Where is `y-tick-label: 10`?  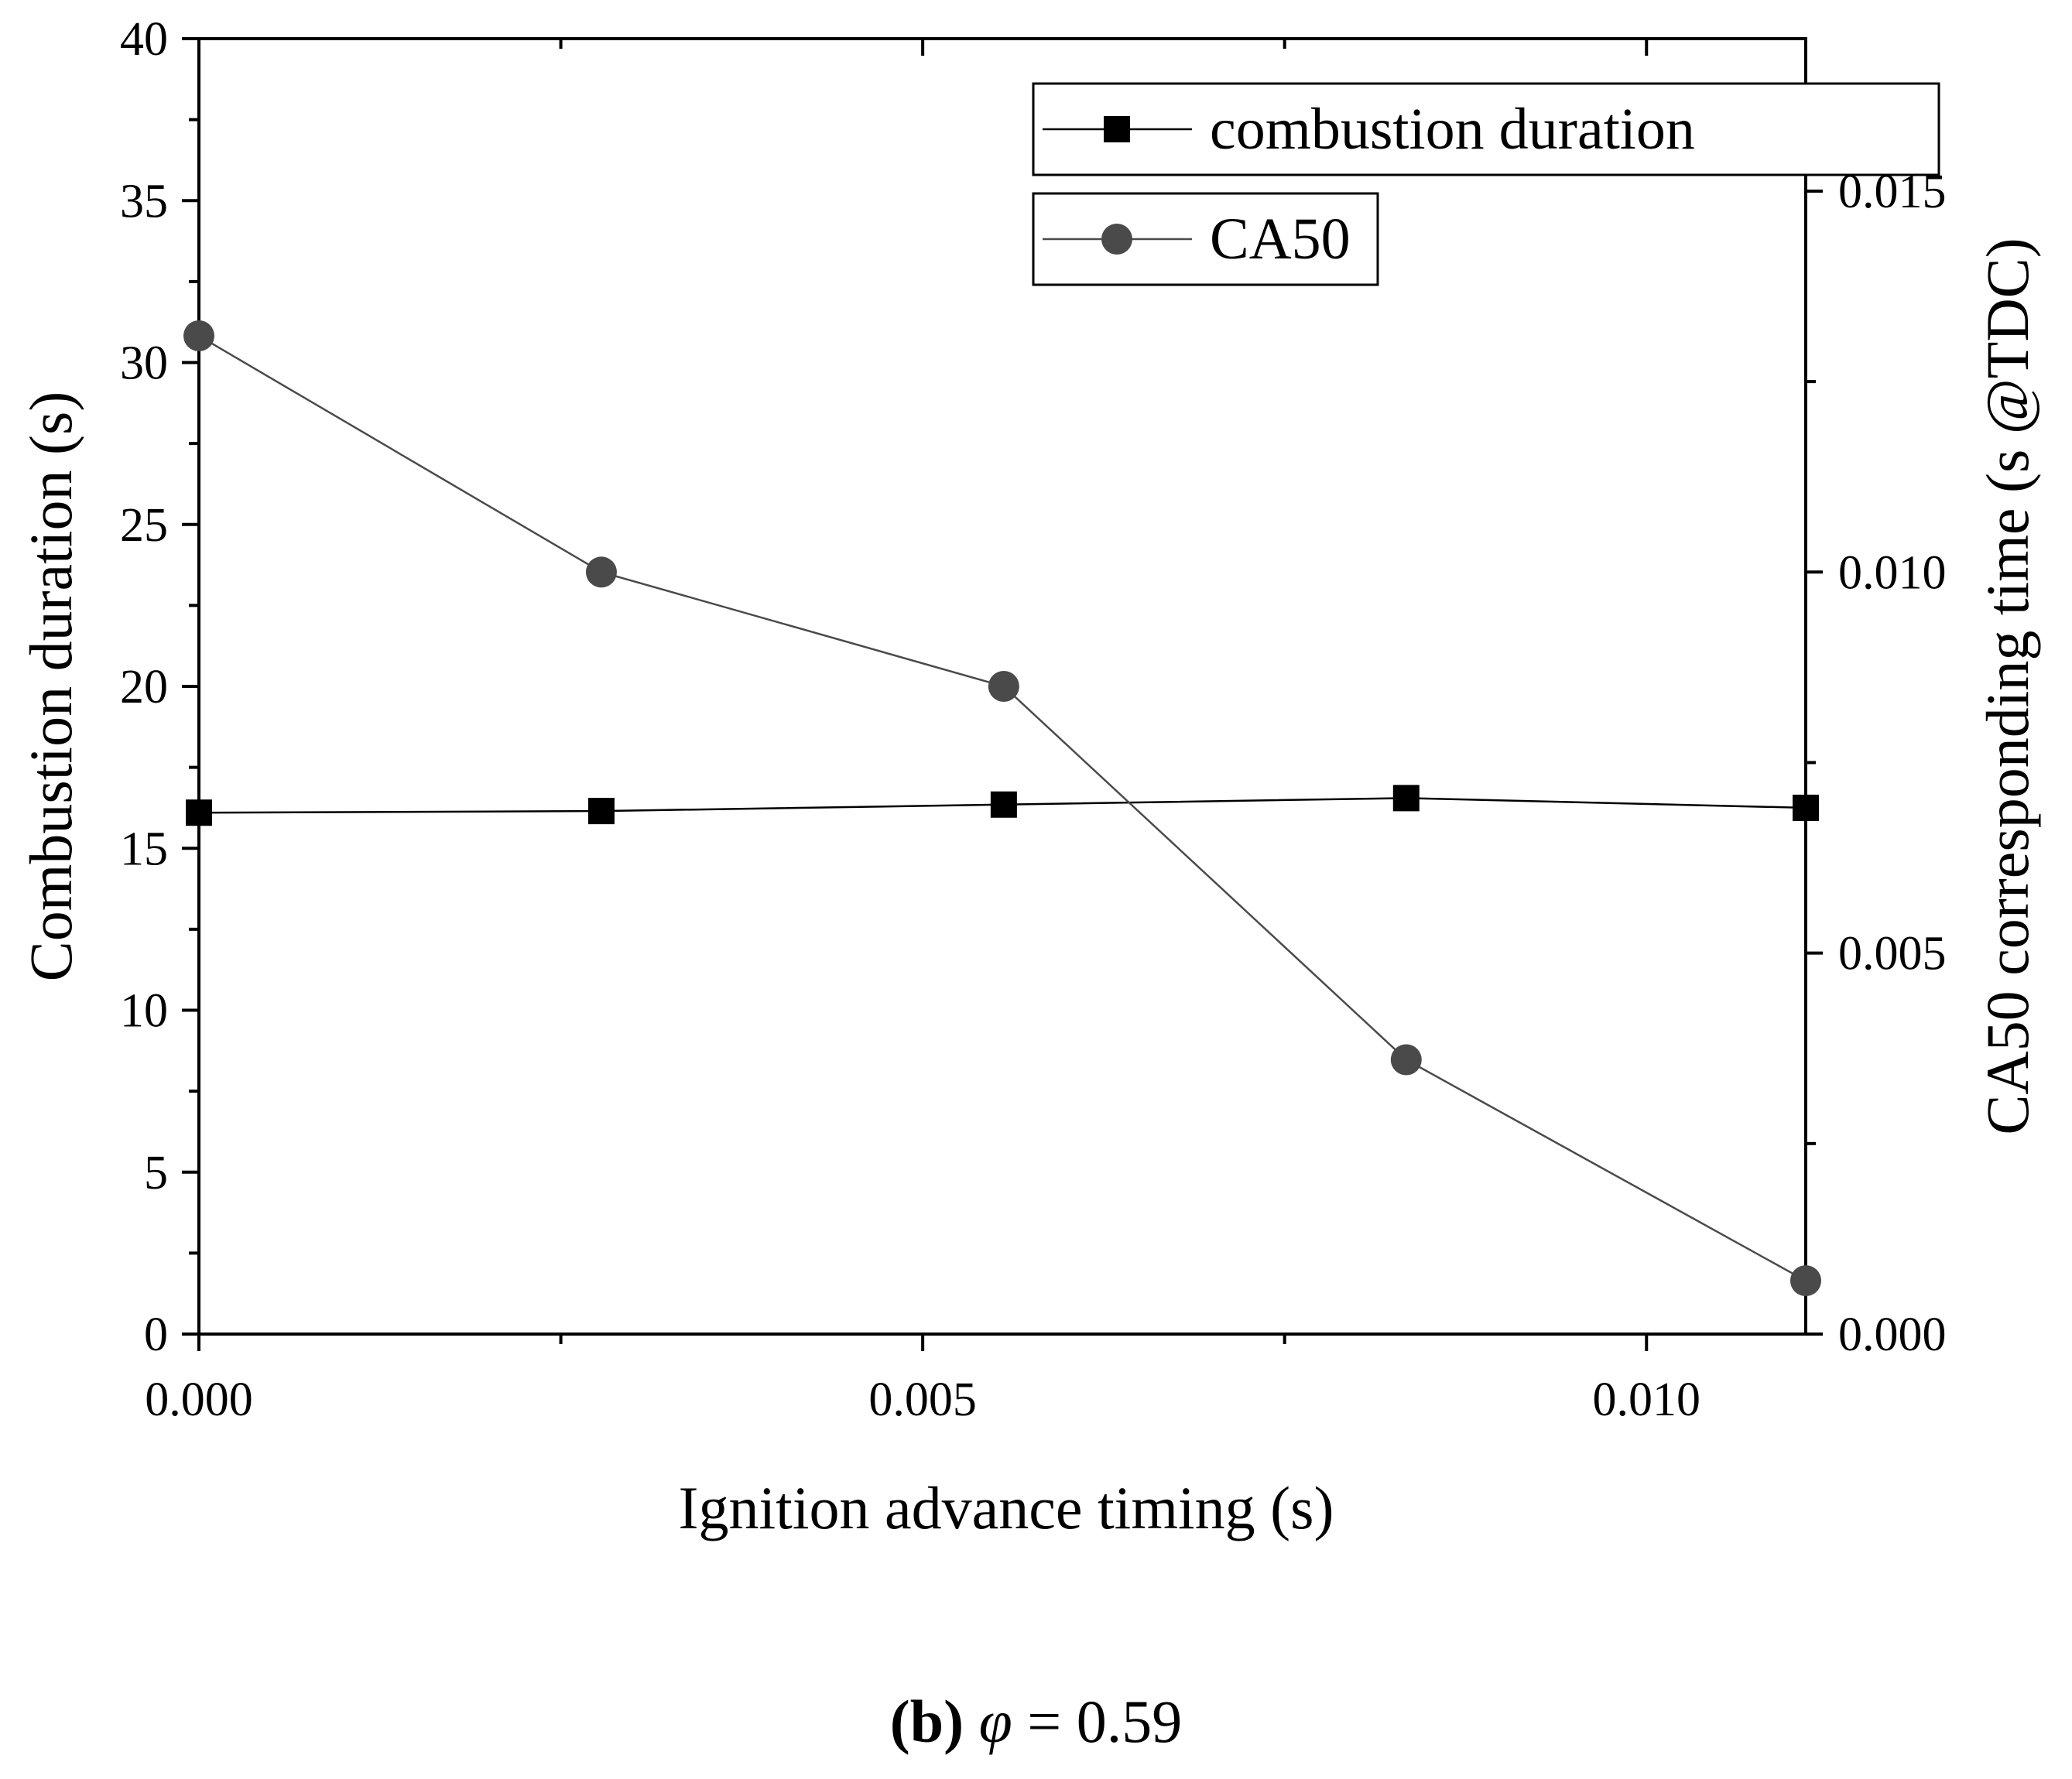
y-tick-label: 10 is located at coordinates (144, 1011).